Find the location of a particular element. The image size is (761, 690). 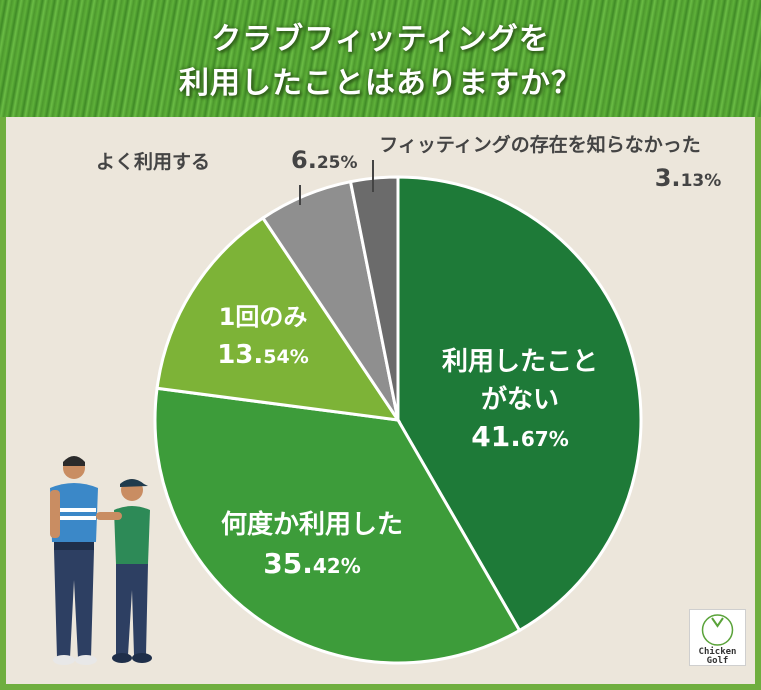

chicken-golf-logo: Chicken Golf is located at coordinates (717, 637).